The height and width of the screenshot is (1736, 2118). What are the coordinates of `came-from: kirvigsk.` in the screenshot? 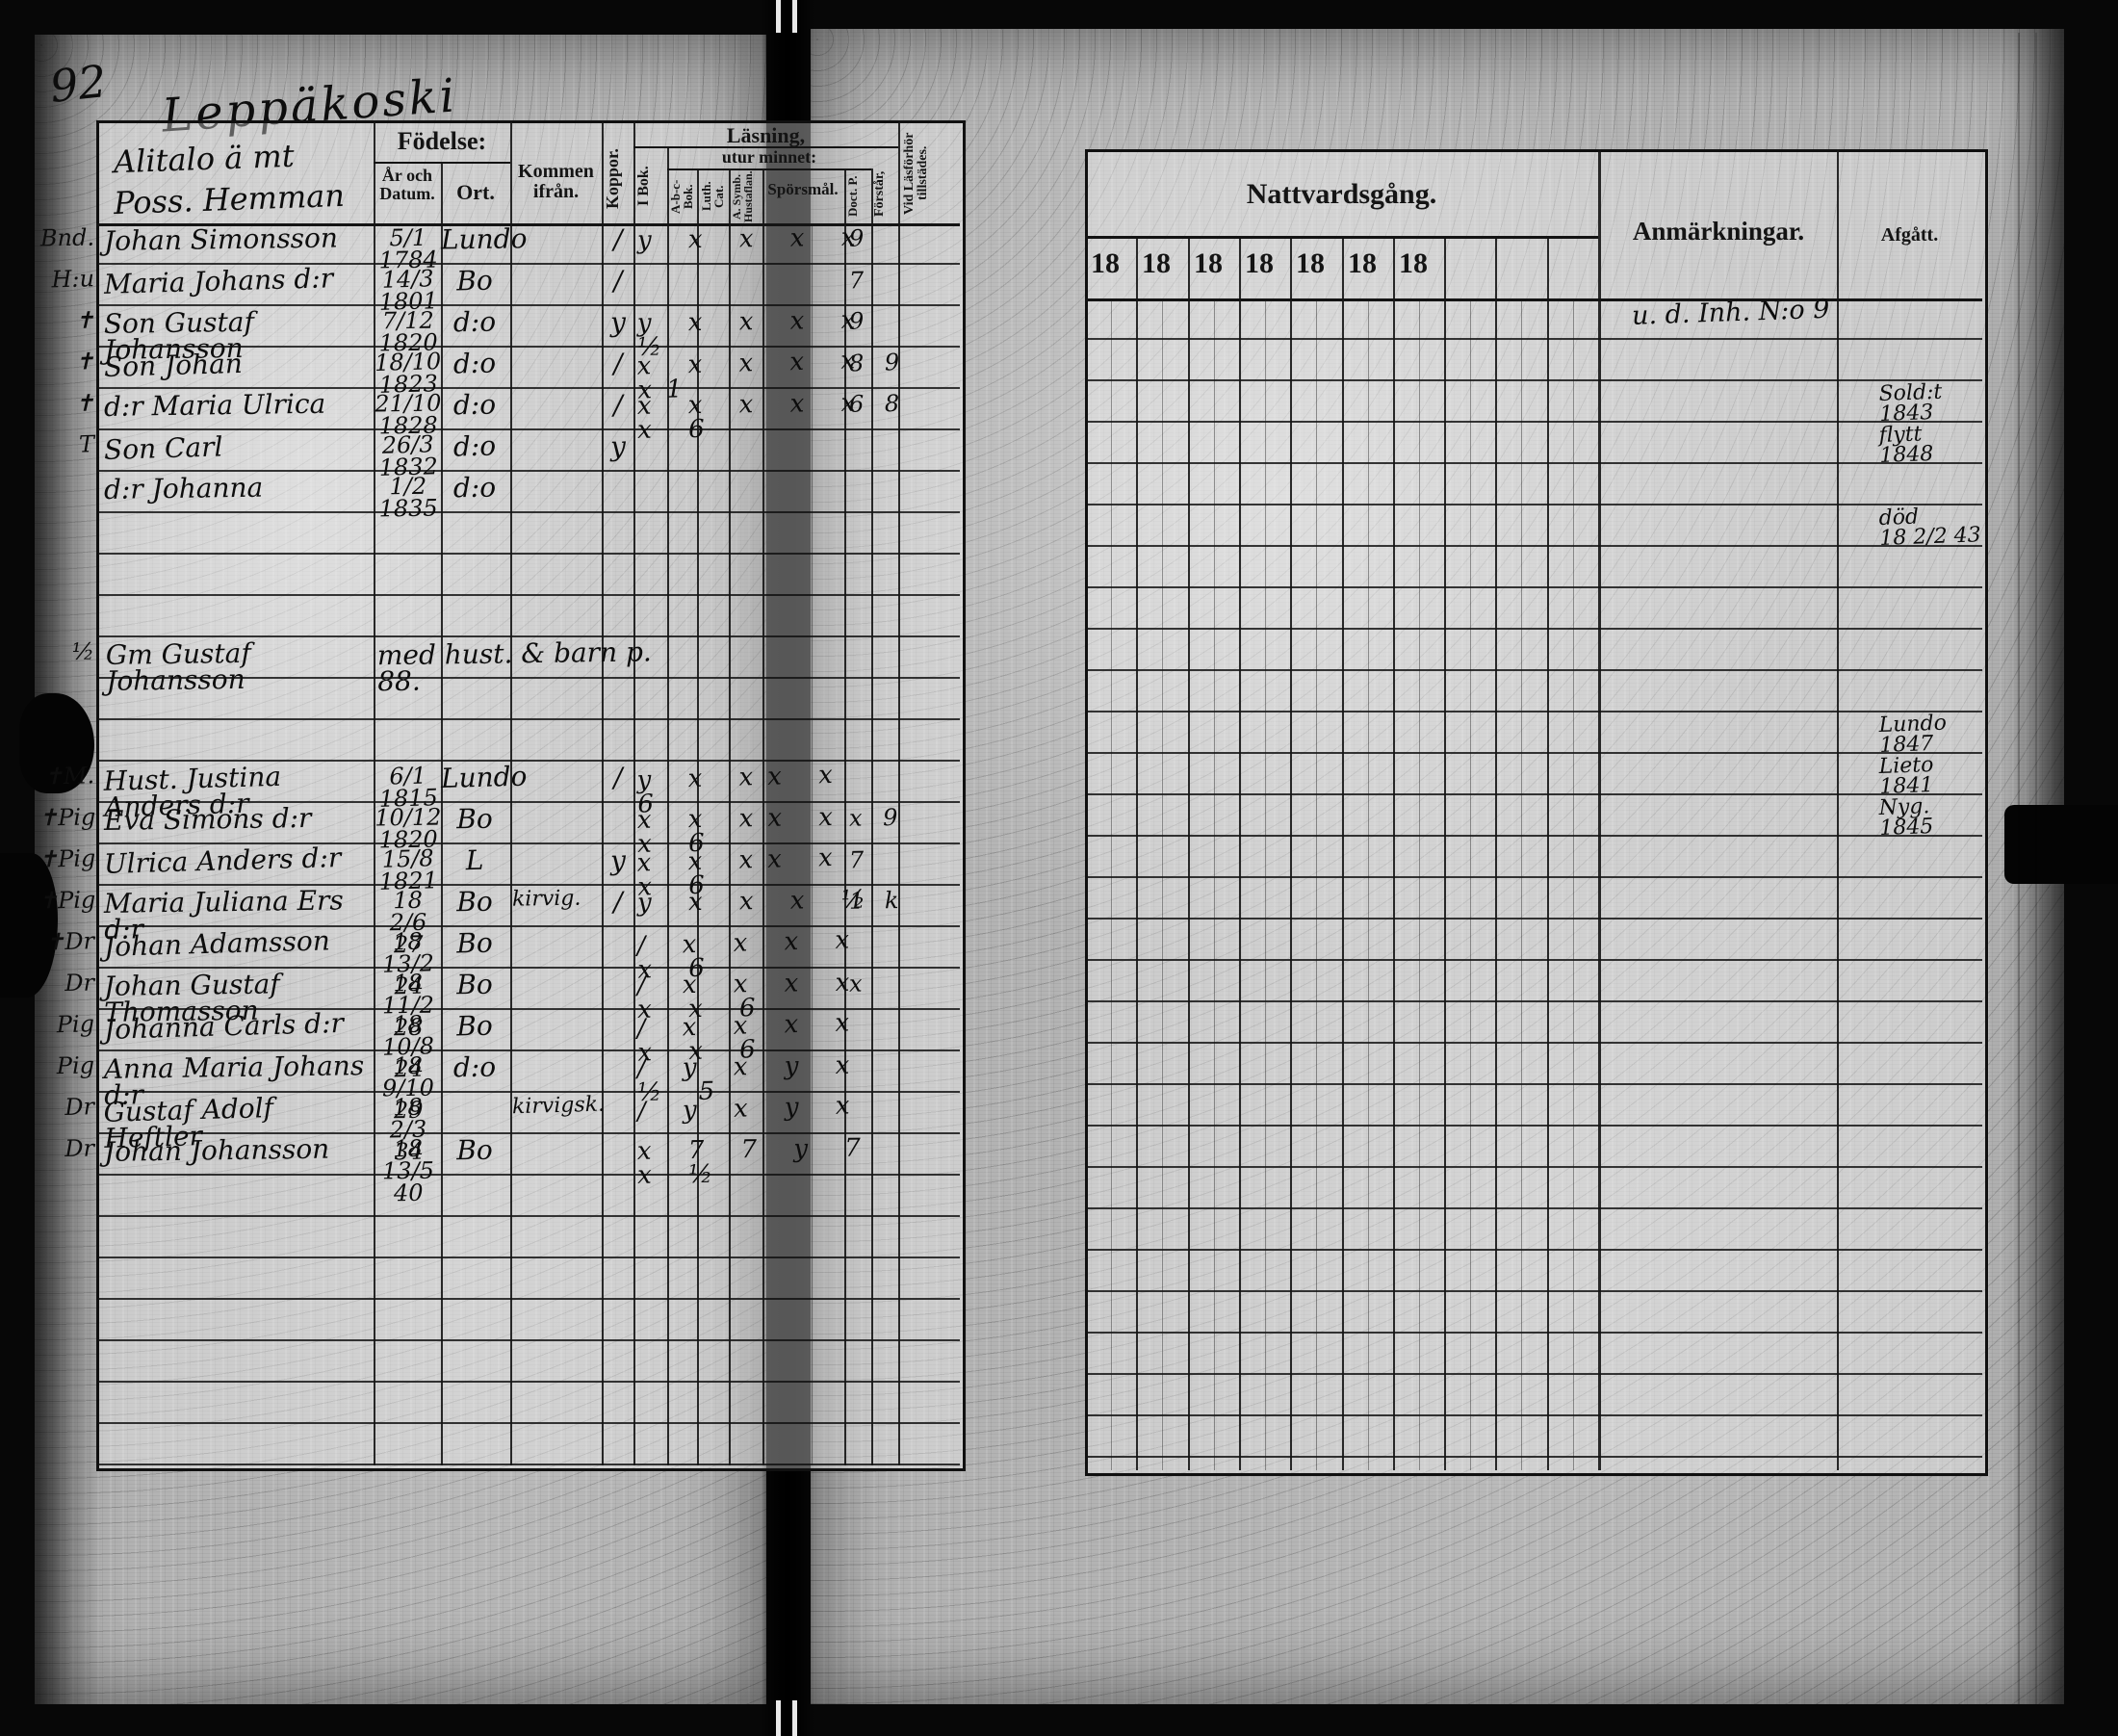 It's located at (559, 1106).